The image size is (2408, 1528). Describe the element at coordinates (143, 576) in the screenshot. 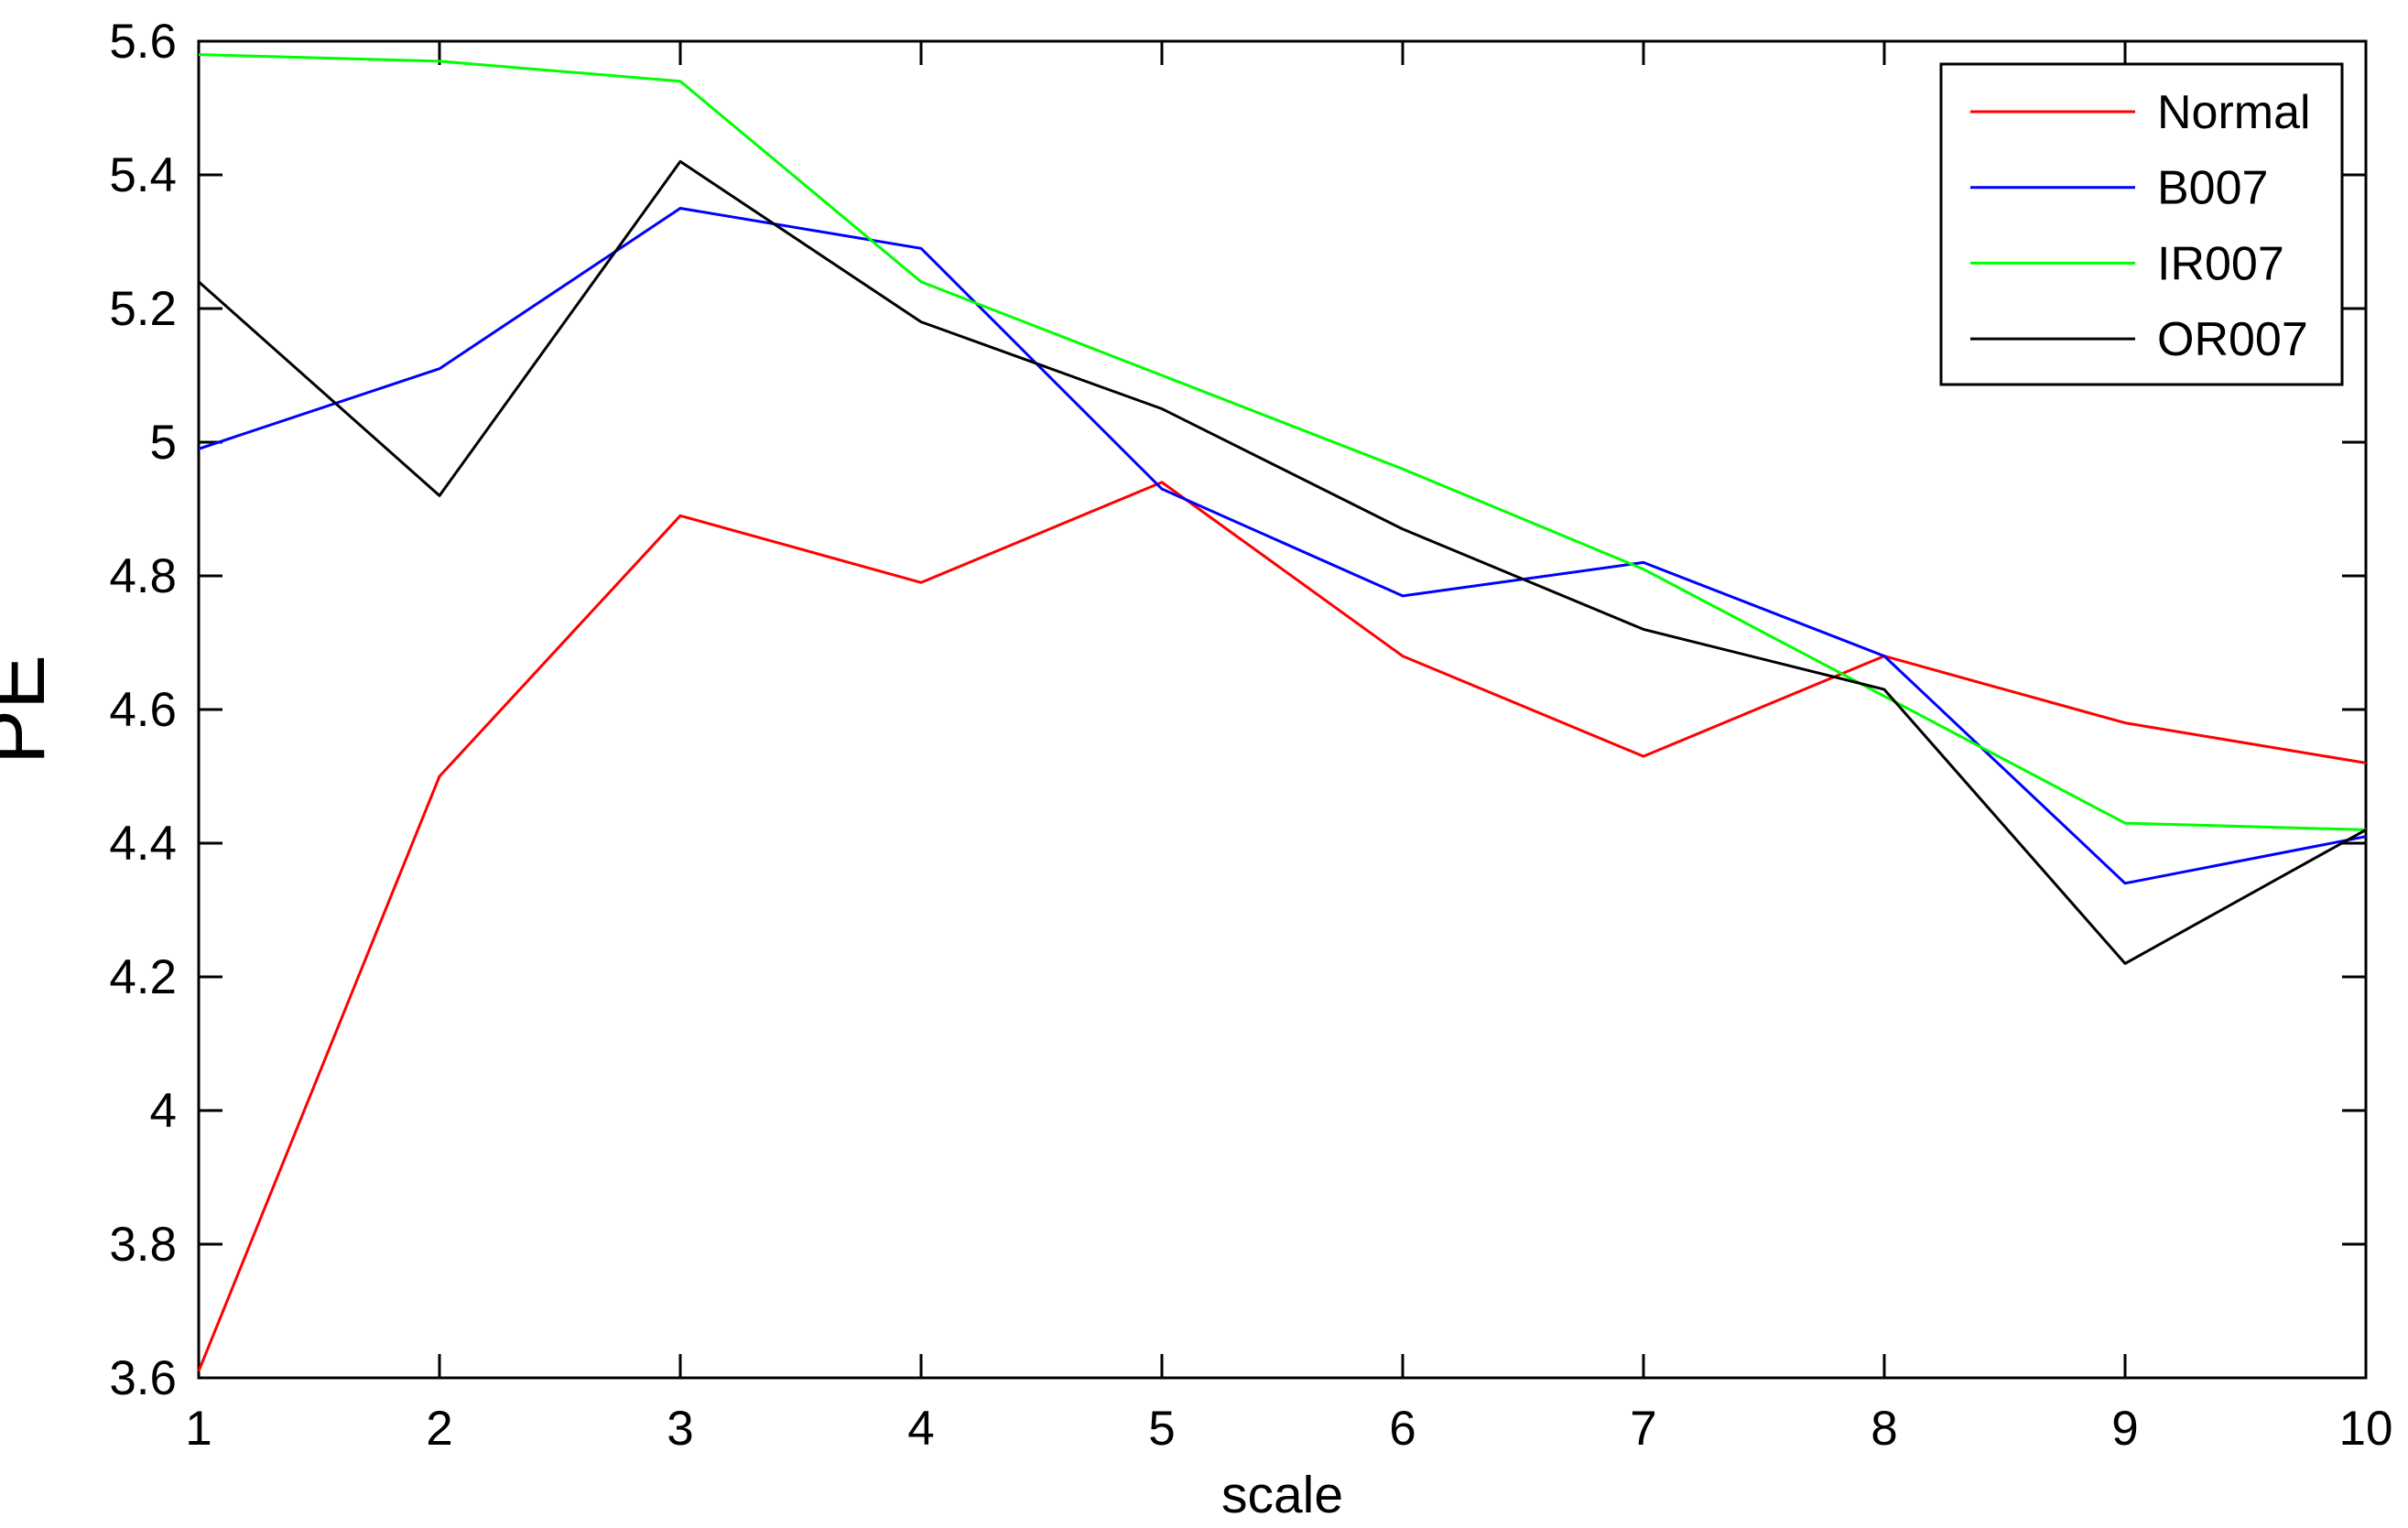

I see `y-tick-label: 4.8` at that location.